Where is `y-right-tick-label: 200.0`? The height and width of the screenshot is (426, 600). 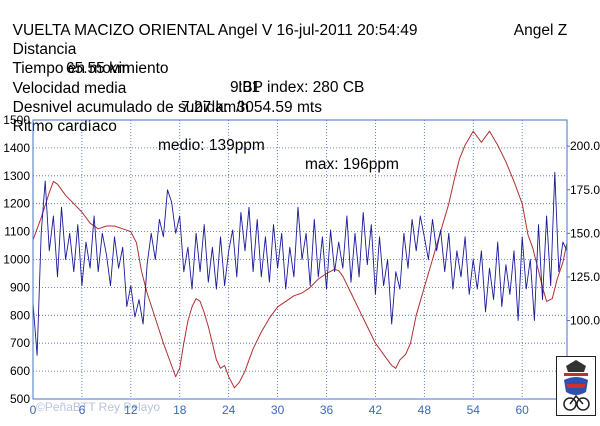 y-right-tick-label: 200.0 is located at coordinates (585, 146).